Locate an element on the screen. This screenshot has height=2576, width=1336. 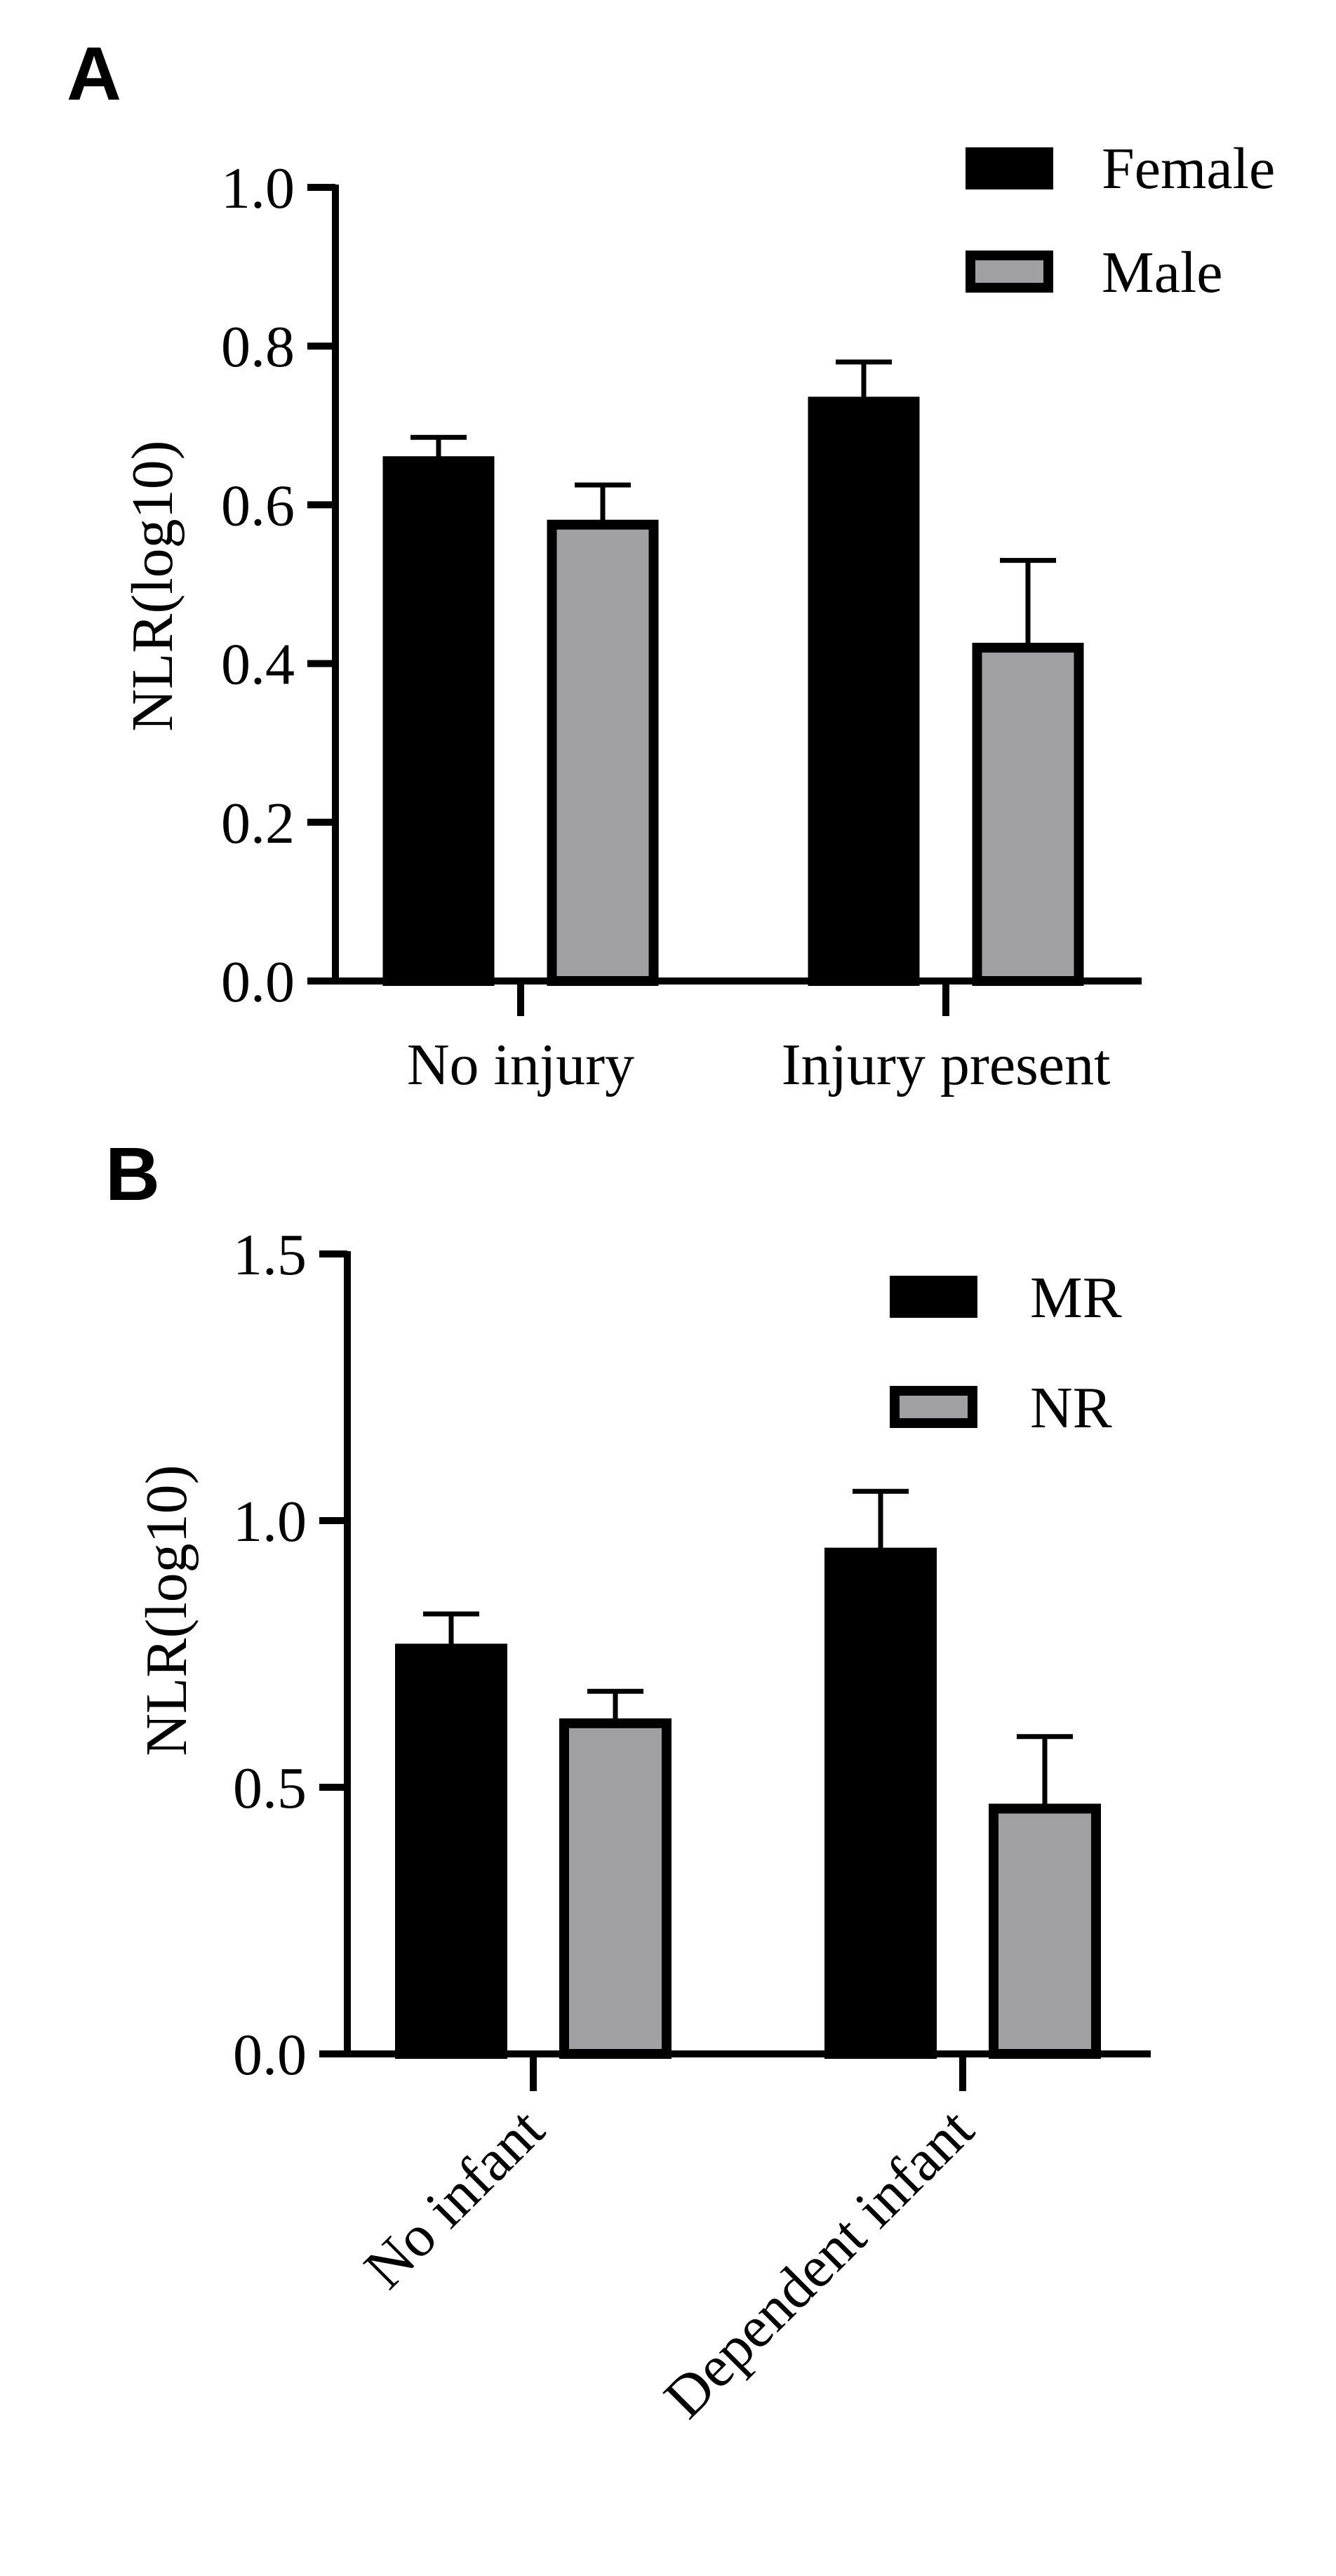
legend-label-male: Male is located at coordinates (1162, 272).